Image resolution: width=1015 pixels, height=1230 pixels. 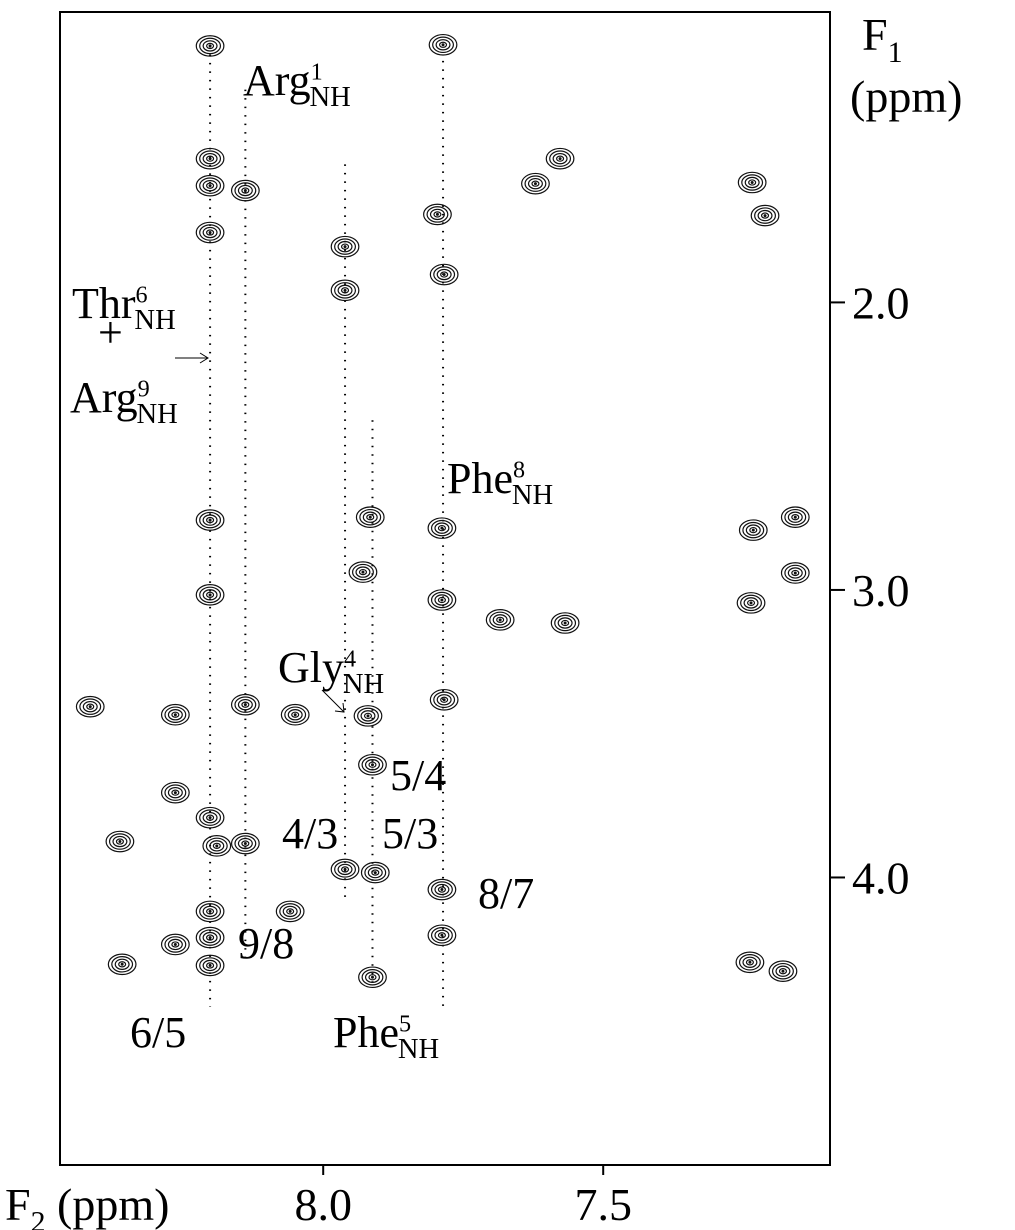 I want to click on annotation-text: 5/4, so click(x=418, y=775).